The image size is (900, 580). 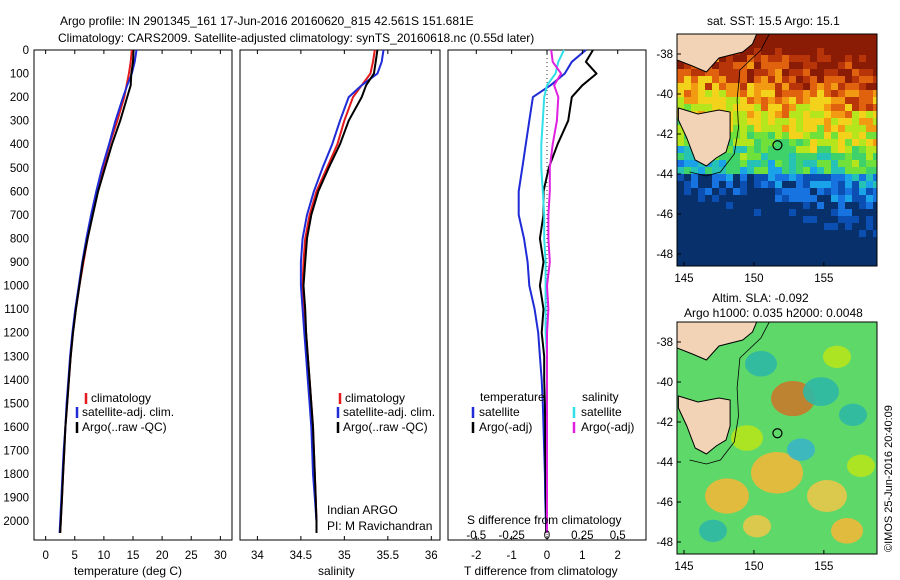 What do you see at coordinates (683, 567) in the screenshot?
I see `lon-tick-label: 145` at bounding box center [683, 567].